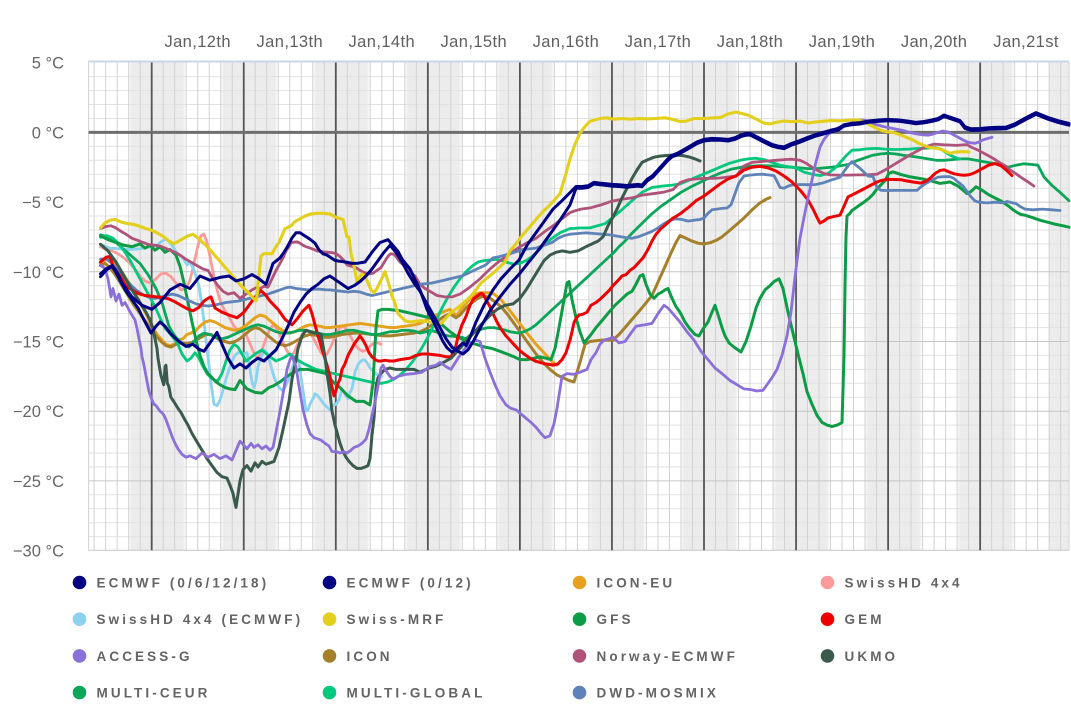 This screenshot has height=705, width=1071. What do you see at coordinates (416, 693) in the screenshot?
I see `svg-text: MULTI-GLOBAL` at bounding box center [416, 693].